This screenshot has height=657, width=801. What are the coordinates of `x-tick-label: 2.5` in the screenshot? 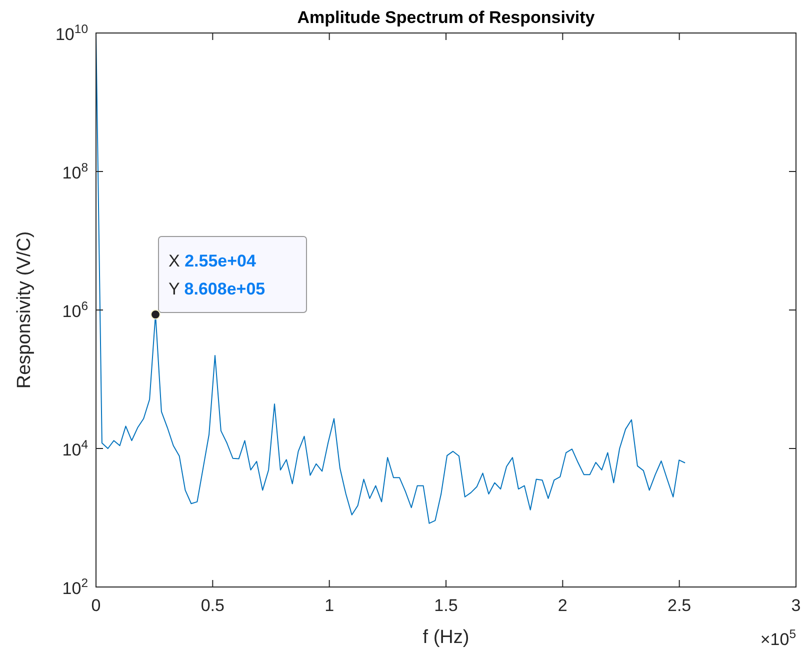 It's located at (680, 605).